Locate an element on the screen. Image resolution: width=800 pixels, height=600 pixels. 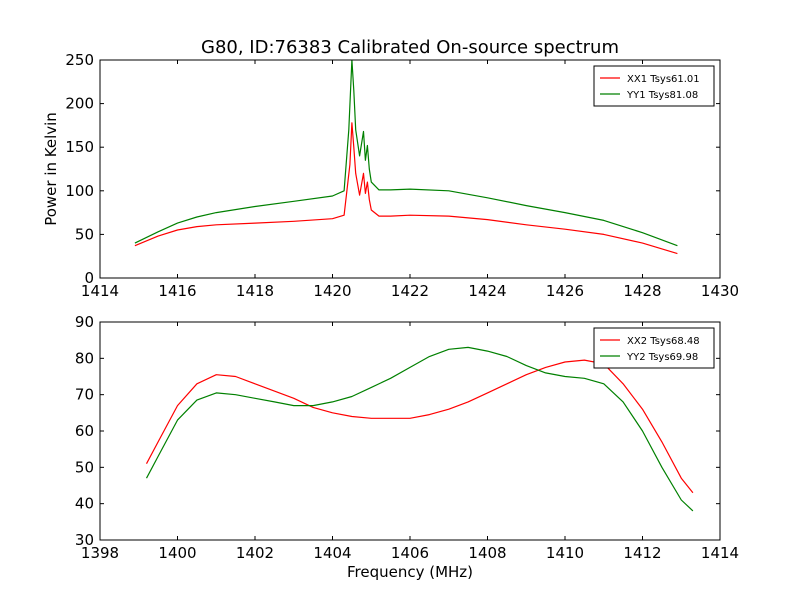
bottom-legend: XX2 Tsys68.48 YY2 Tsys69.98 is located at coordinates (654, 348).